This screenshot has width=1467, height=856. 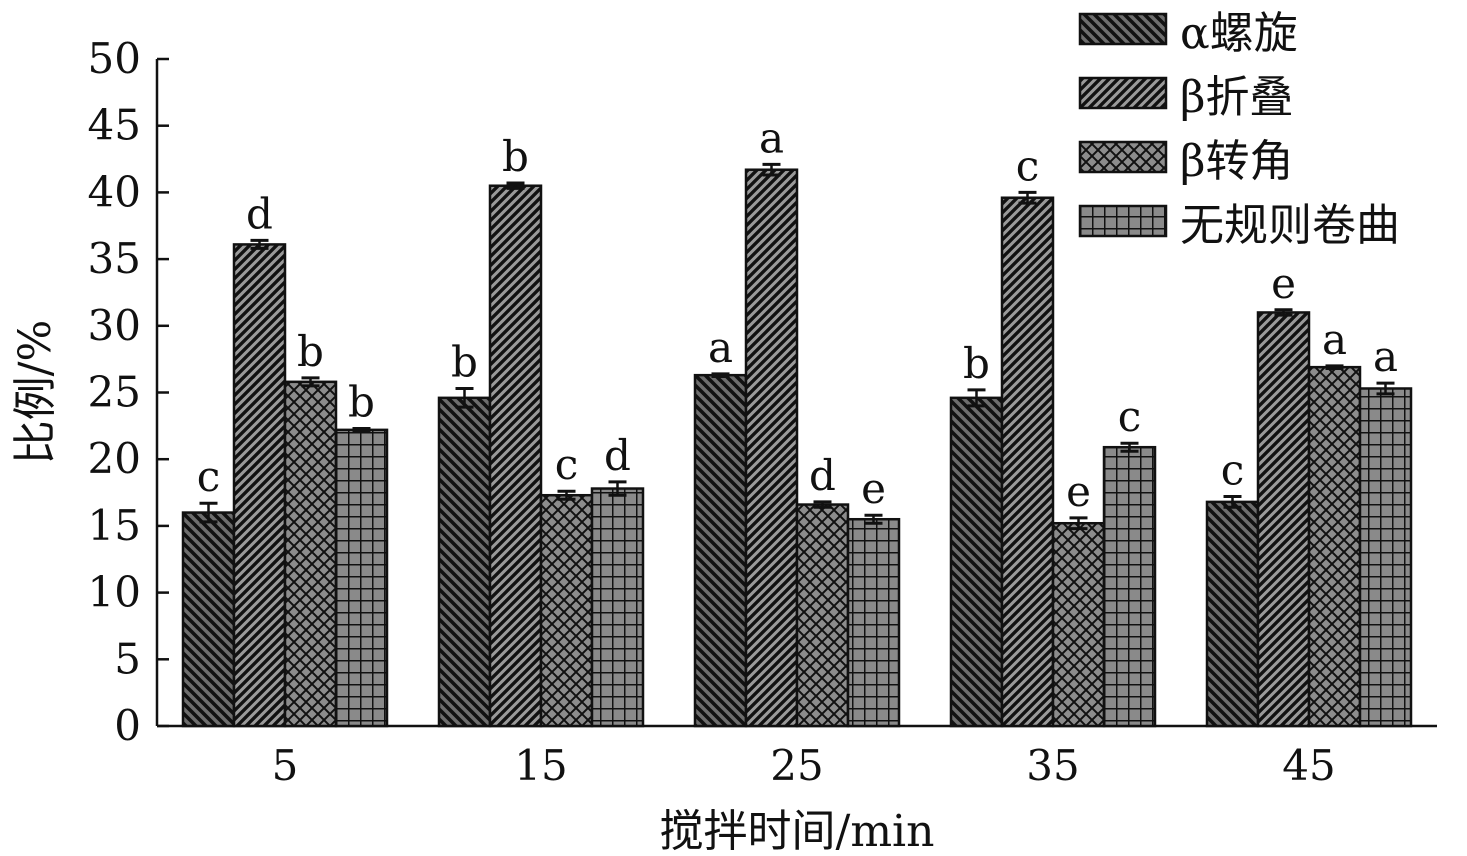 What do you see at coordinates (127, 725) in the screenshot?
I see `y-tick-label: 0` at bounding box center [127, 725].